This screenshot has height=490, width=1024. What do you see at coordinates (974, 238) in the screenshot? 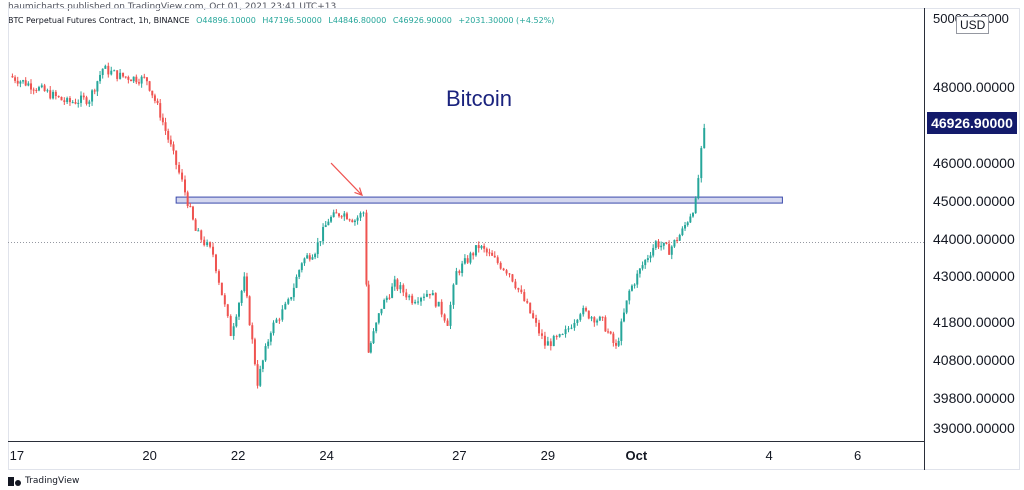
I see `price-tick-label: 44000.00000` at bounding box center [974, 238].